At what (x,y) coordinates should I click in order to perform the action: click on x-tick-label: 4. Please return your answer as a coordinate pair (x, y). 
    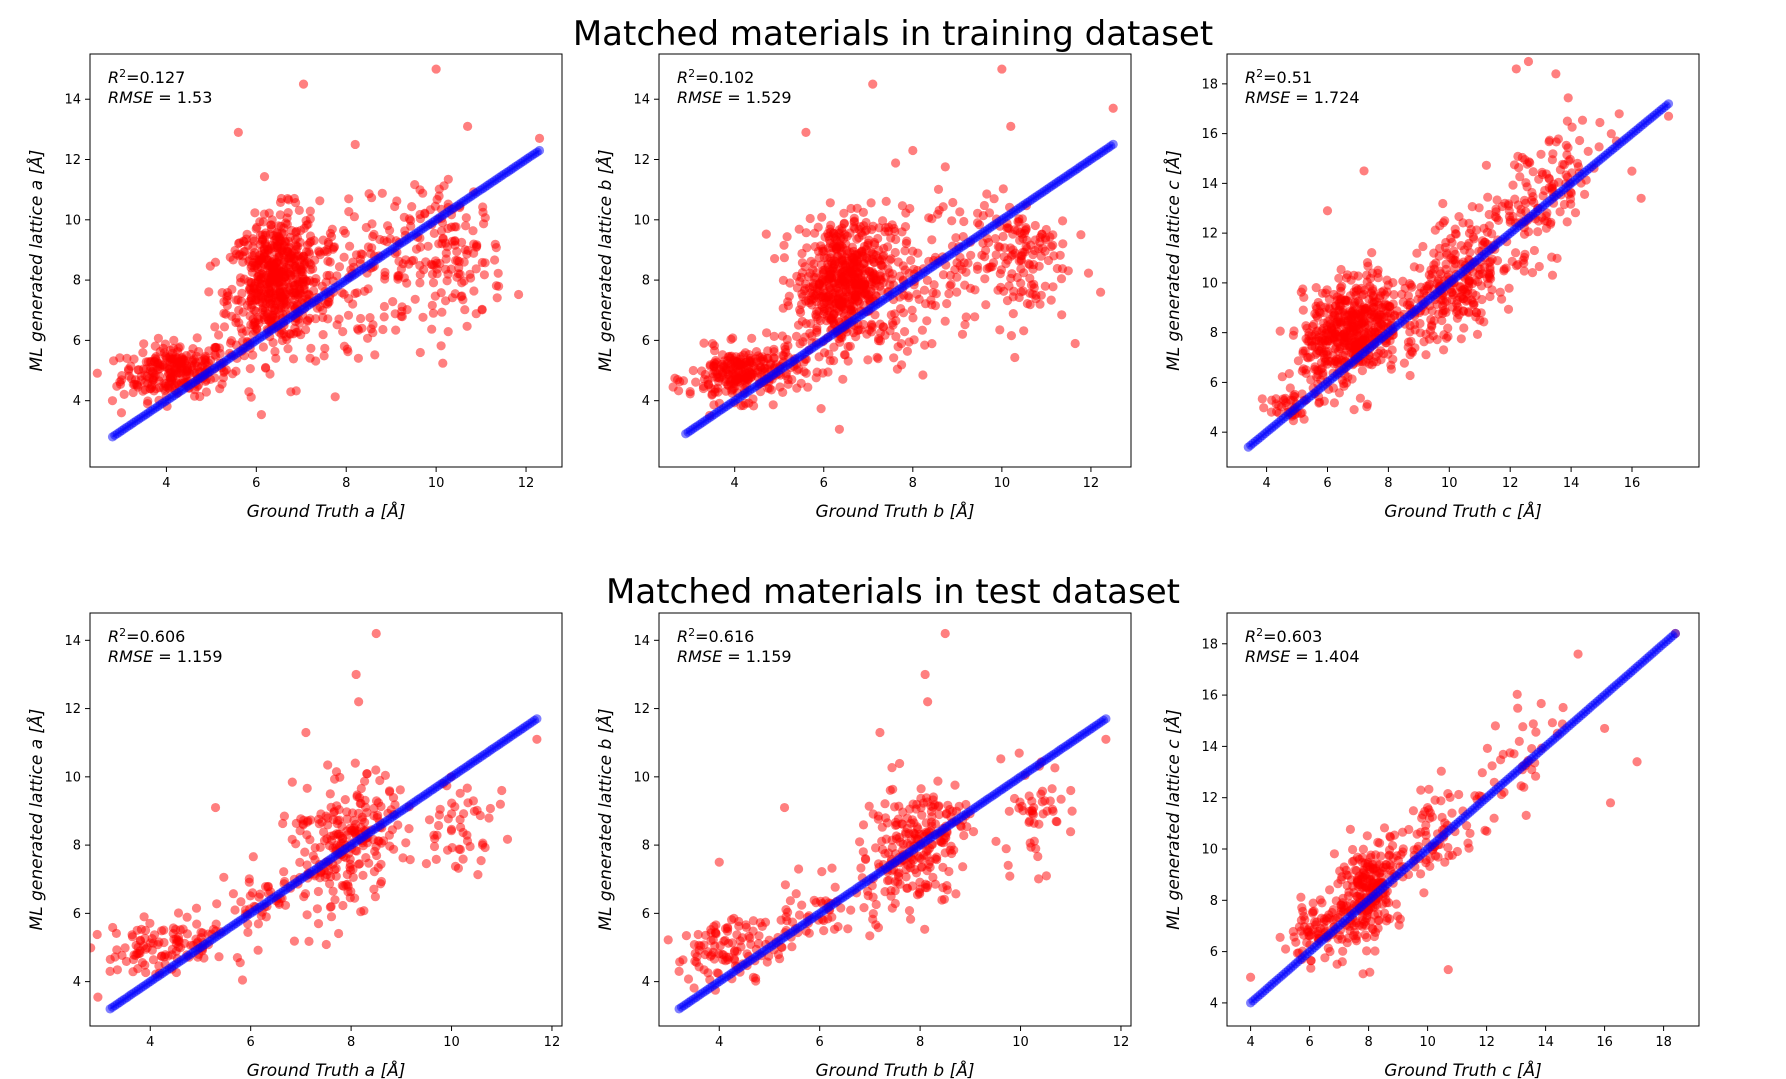
    Looking at the image, I should click on (735, 483).